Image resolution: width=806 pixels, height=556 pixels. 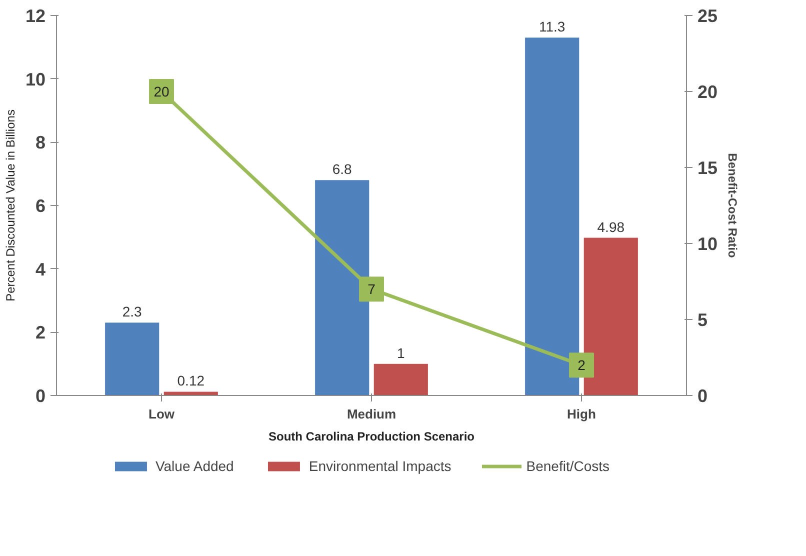 What do you see at coordinates (708, 244) in the screenshot?
I see `y2-tick-label: 10` at bounding box center [708, 244].